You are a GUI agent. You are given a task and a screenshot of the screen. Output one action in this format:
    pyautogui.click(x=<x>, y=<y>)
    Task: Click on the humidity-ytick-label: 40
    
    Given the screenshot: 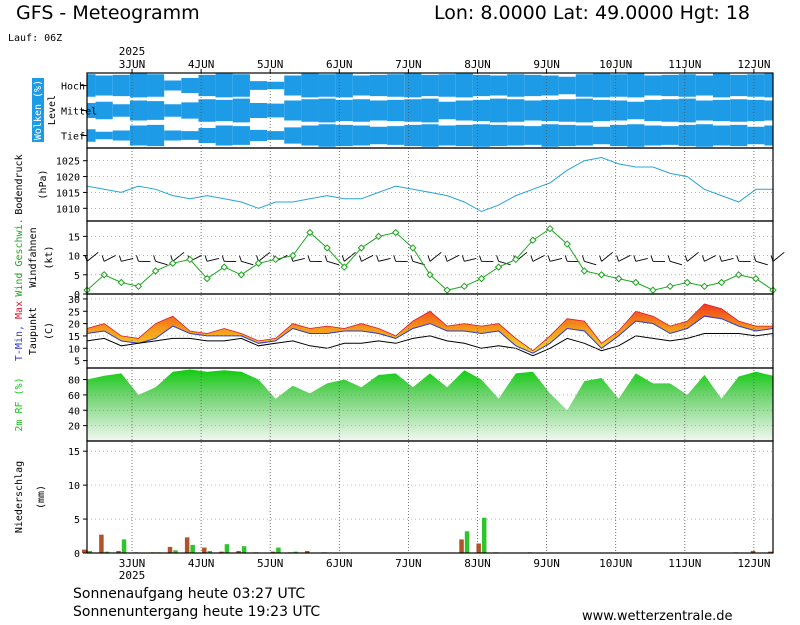 What is the action you would take?
    pyautogui.click(x=74, y=411)
    